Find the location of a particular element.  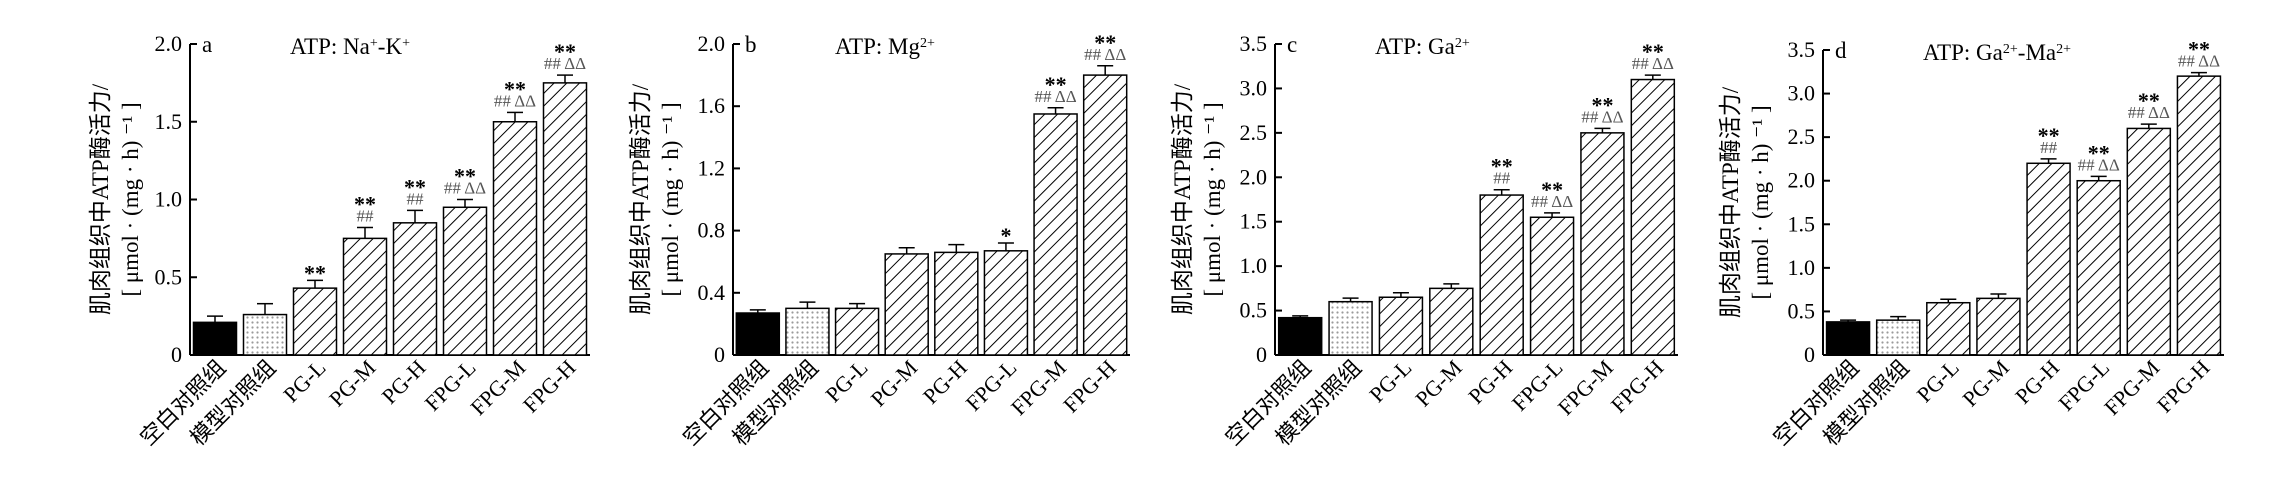

y-tick-label: 0.8 is located at coordinates (712, 230).